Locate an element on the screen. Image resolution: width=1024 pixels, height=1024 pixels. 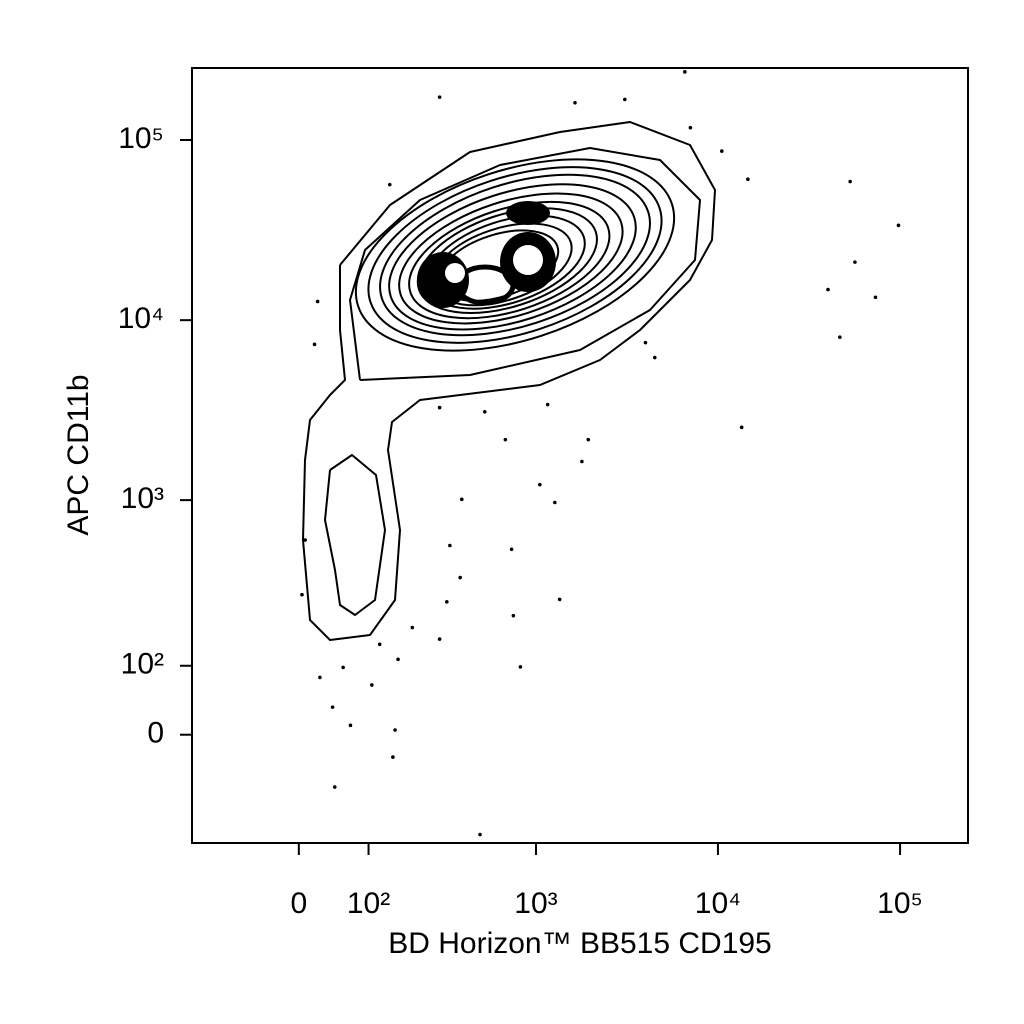
y-tick-label: 10² is located at coordinates (142, 664).